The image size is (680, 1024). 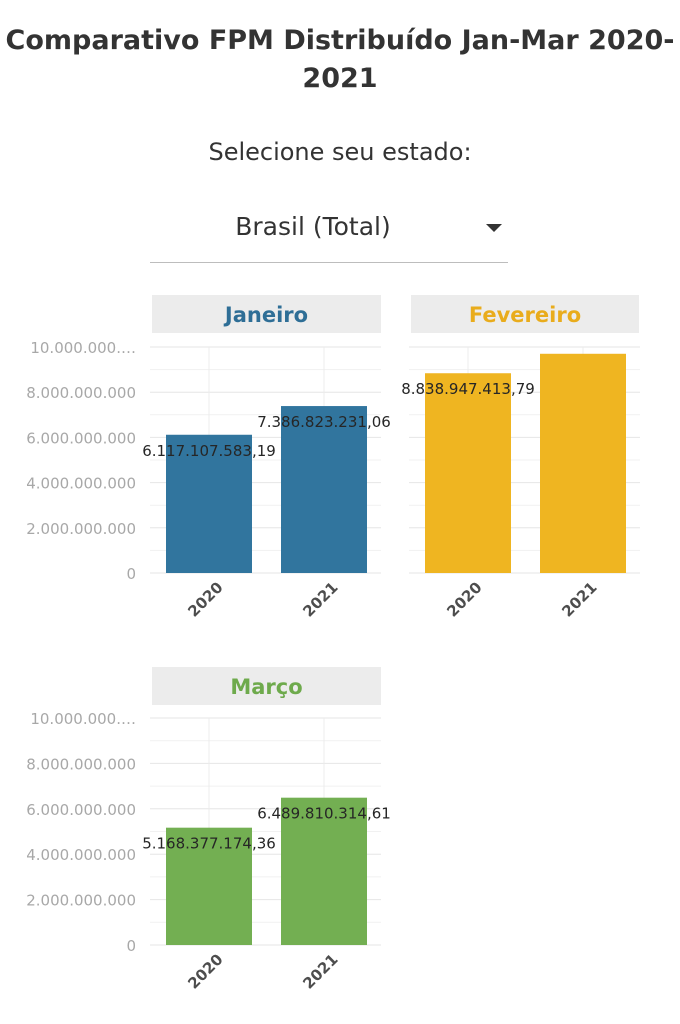 I want to click on panel-1-value-label-2020: 6.117.107.583,19, so click(x=209, y=451).